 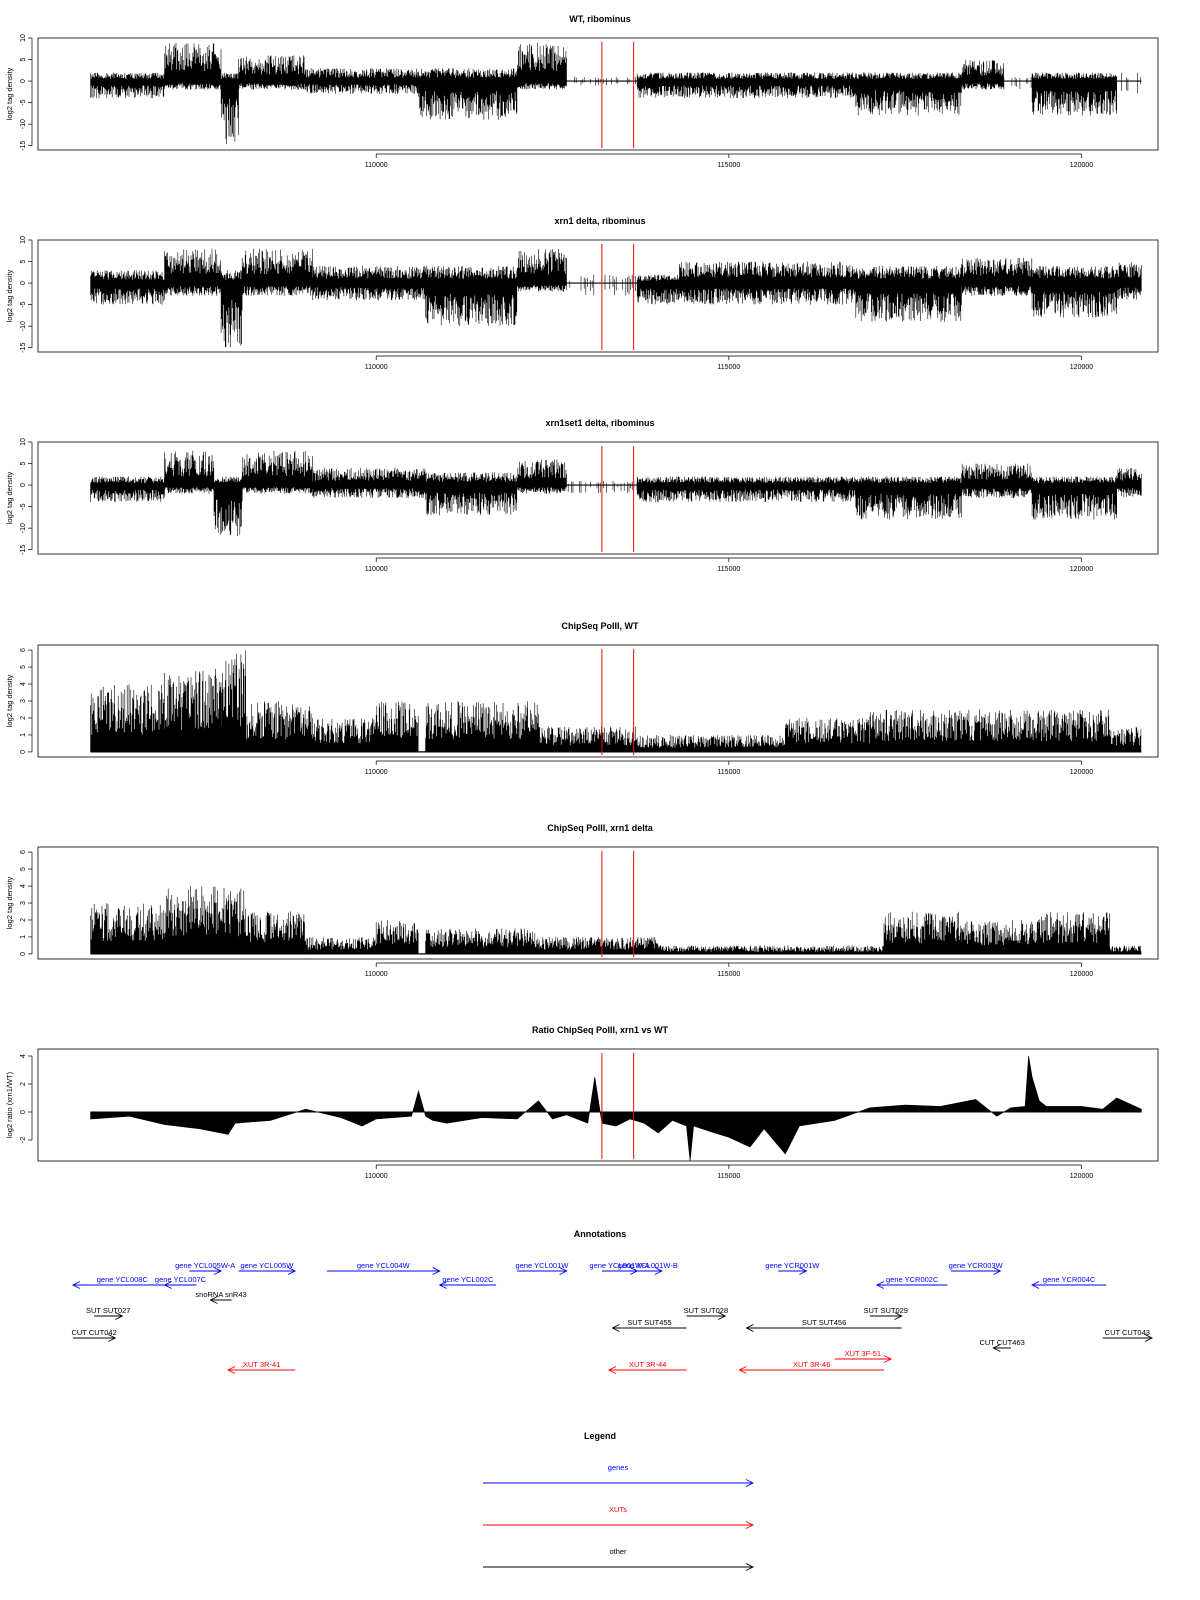 What do you see at coordinates (886, 1310) in the screenshot?
I see `annotation-label: SUT SUT029` at bounding box center [886, 1310].